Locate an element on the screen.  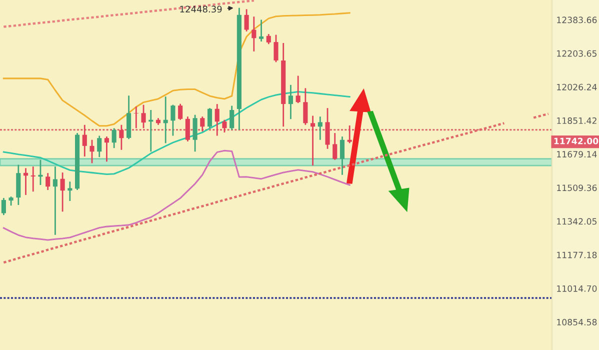
text: 11742.00 is located at coordinates (576, 141).